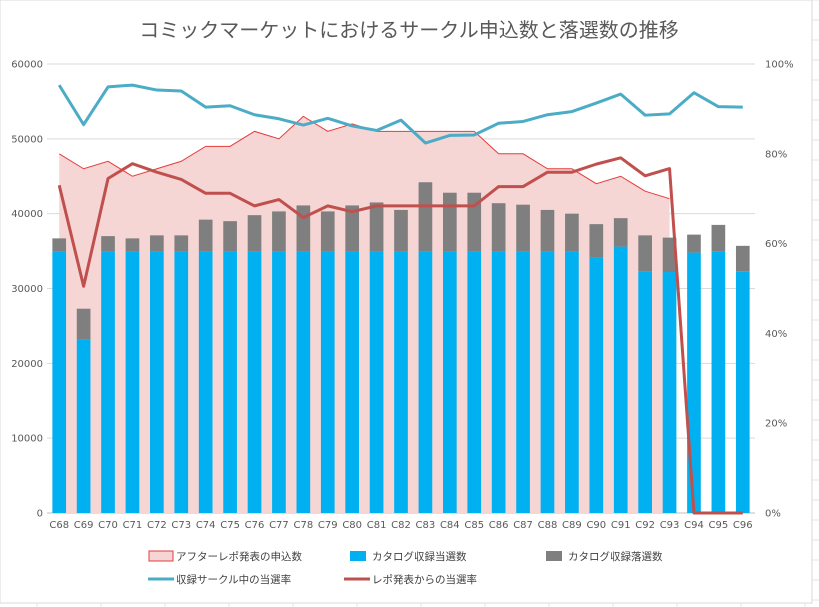 The image size is (819, 607). What do you see at coordinates (27, 65) in the screenshot?
I see `y-left-tick-label: 60000` at bounding box center [27, 65].